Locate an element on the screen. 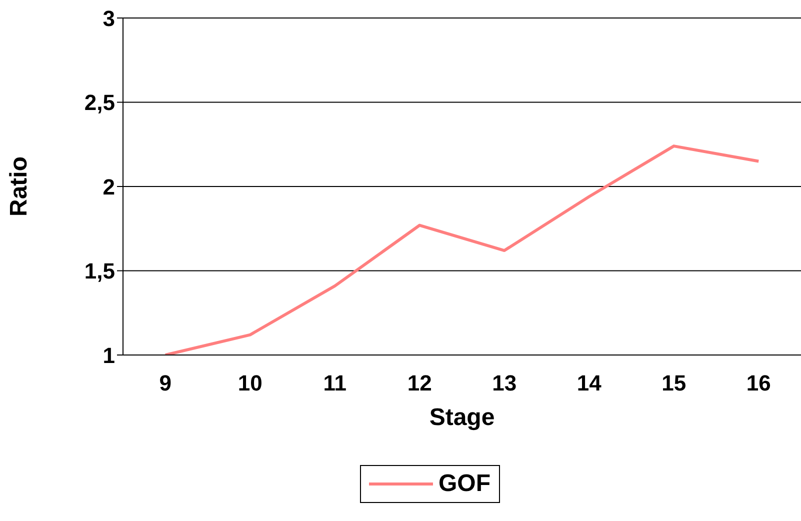  x-tick-label: 16 is located at coordinates (758, 383).